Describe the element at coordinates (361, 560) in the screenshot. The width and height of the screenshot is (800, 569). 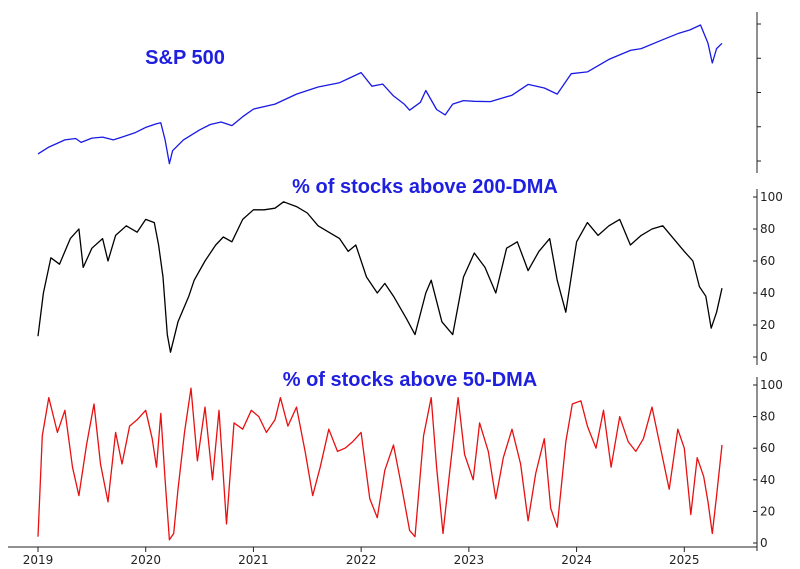
I see `x-tick-label: 2022` at that location.